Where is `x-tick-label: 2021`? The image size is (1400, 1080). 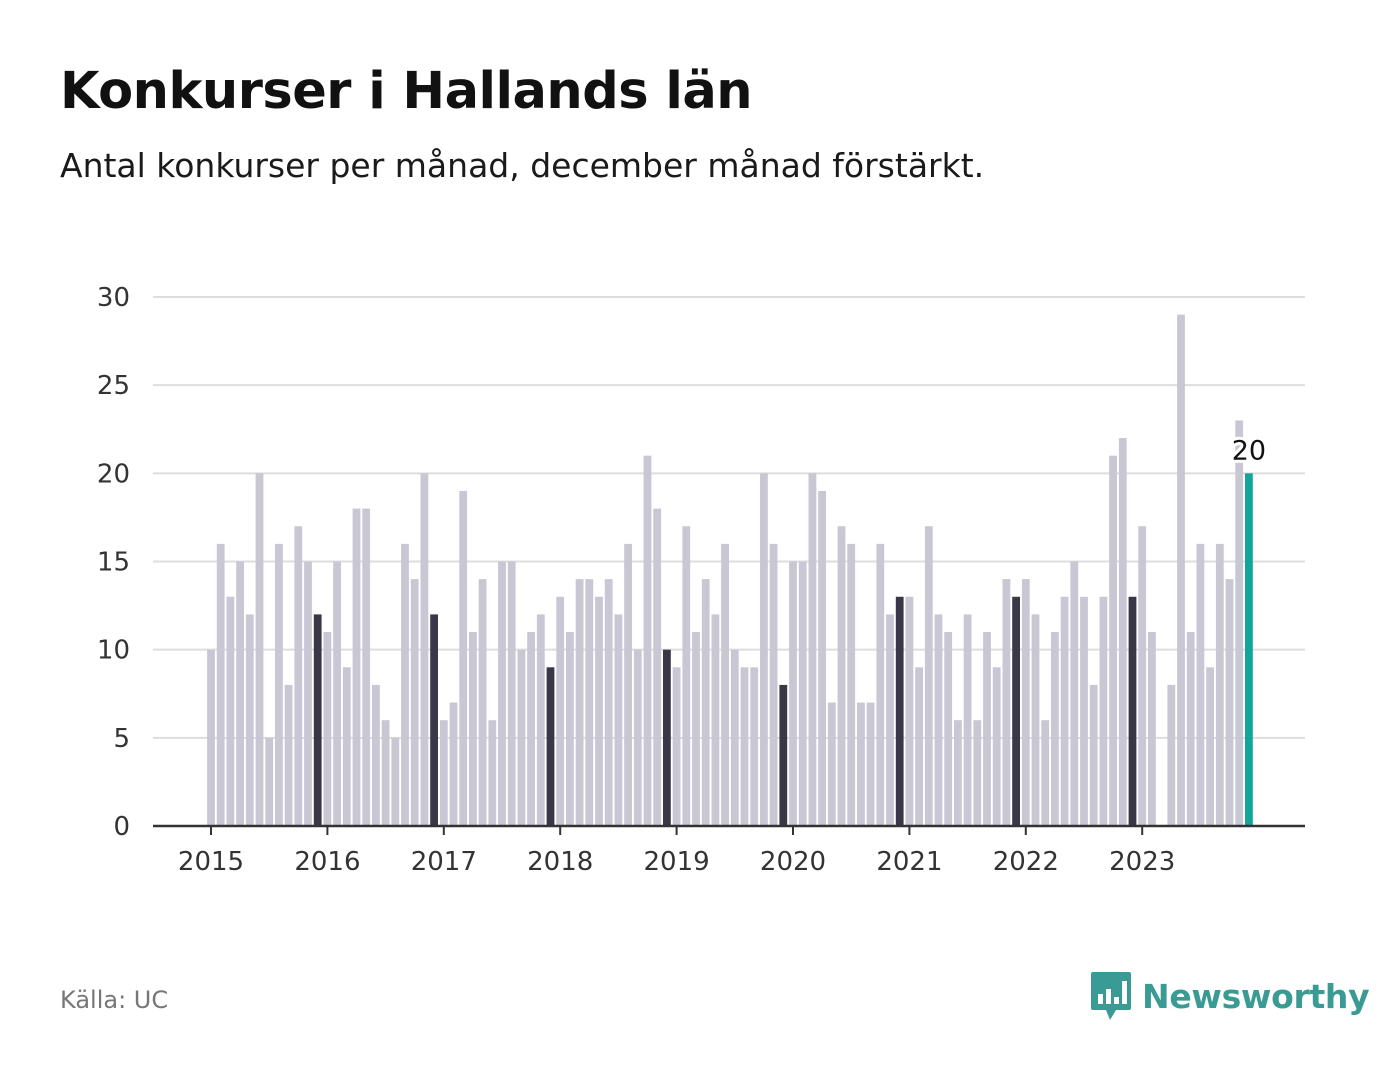
x-tick-label: 2021 is located at coordinates (909, 862).